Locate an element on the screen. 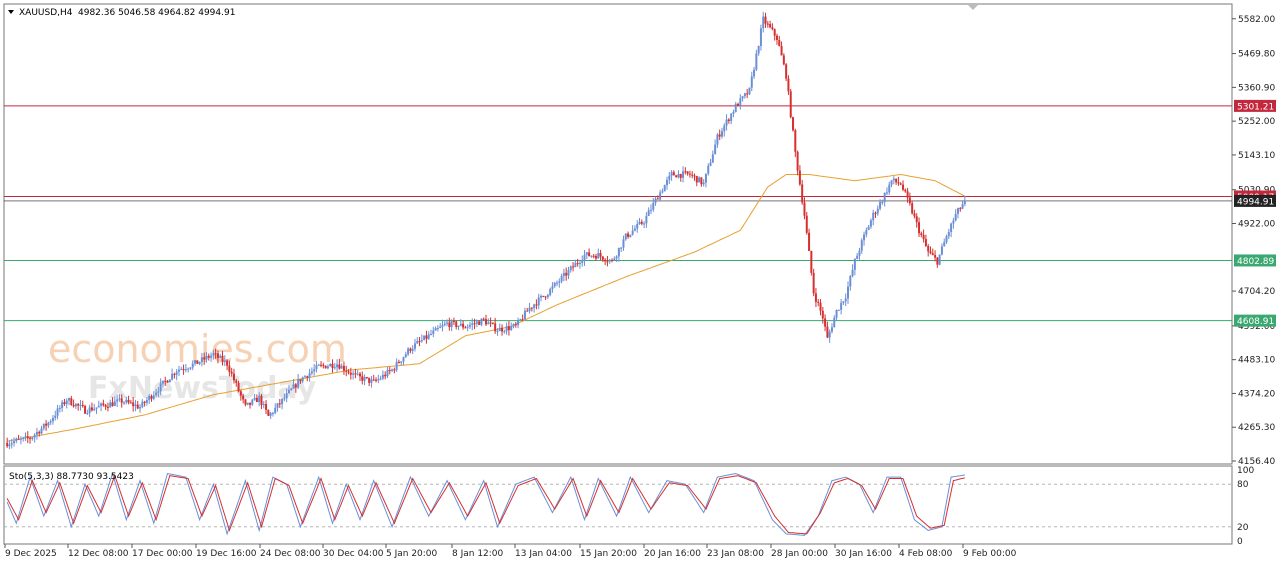 This screenshot has width=1280, height=567. collapse-triangle-icon is located at coordinates (11, 12).